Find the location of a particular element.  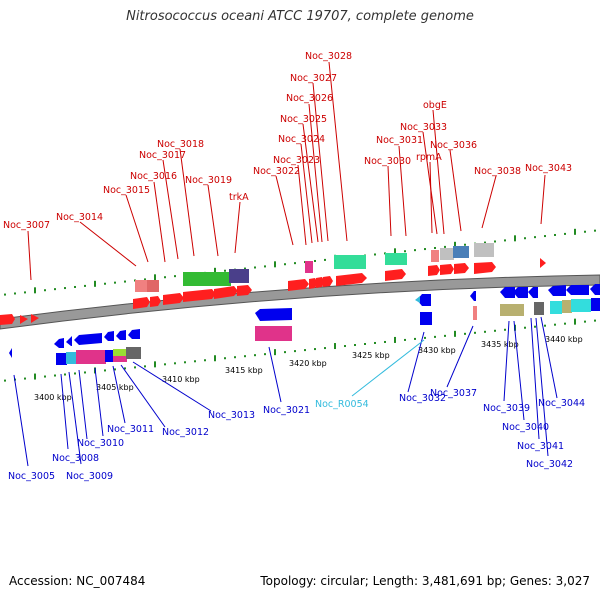

gene-label-noc-3038: Noc_3038 is located at coordinates (497, 171).